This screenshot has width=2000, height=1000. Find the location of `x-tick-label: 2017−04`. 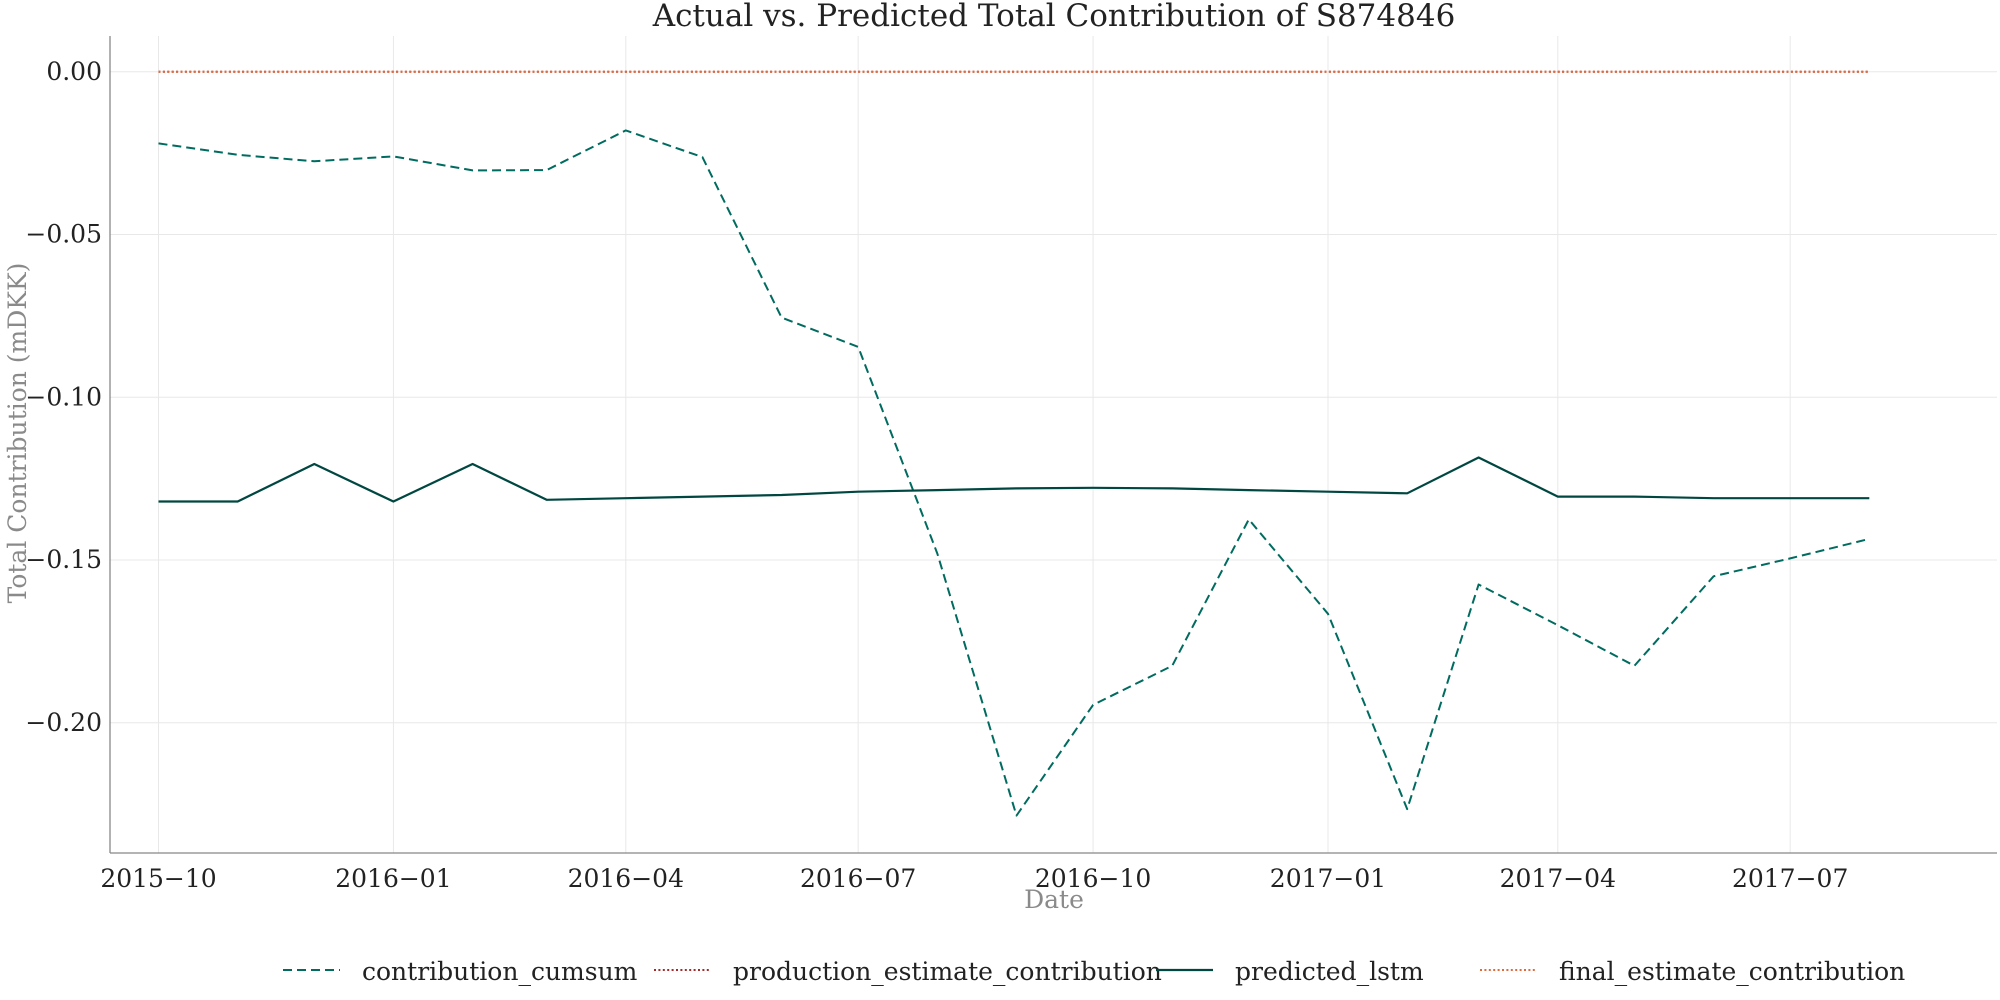

x-tick-label: 2017−04 is located at coordinates (1558, 878).